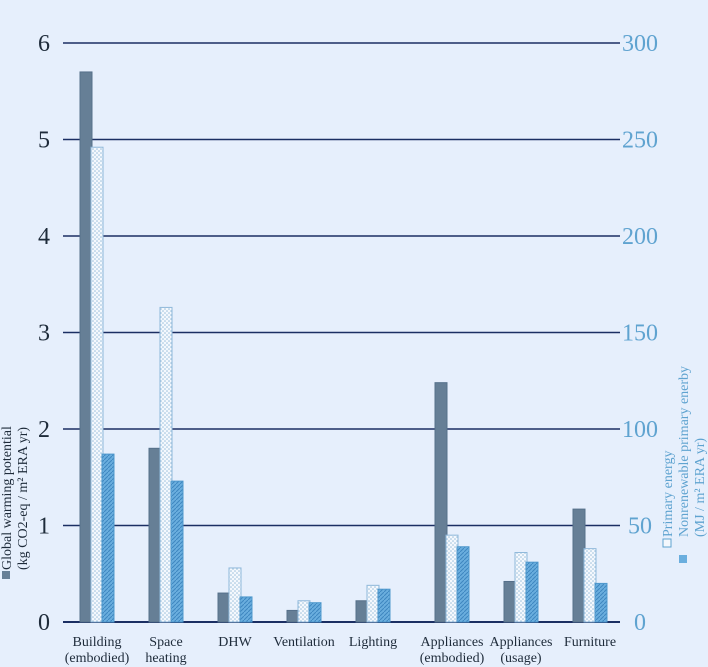 Image resolution: width=708 pixels, height=667 pixels. What do you see at coordinates (6, 575) in the screenshot?
I see `legend-swatch-gwp` at bounding box center [6, 575].